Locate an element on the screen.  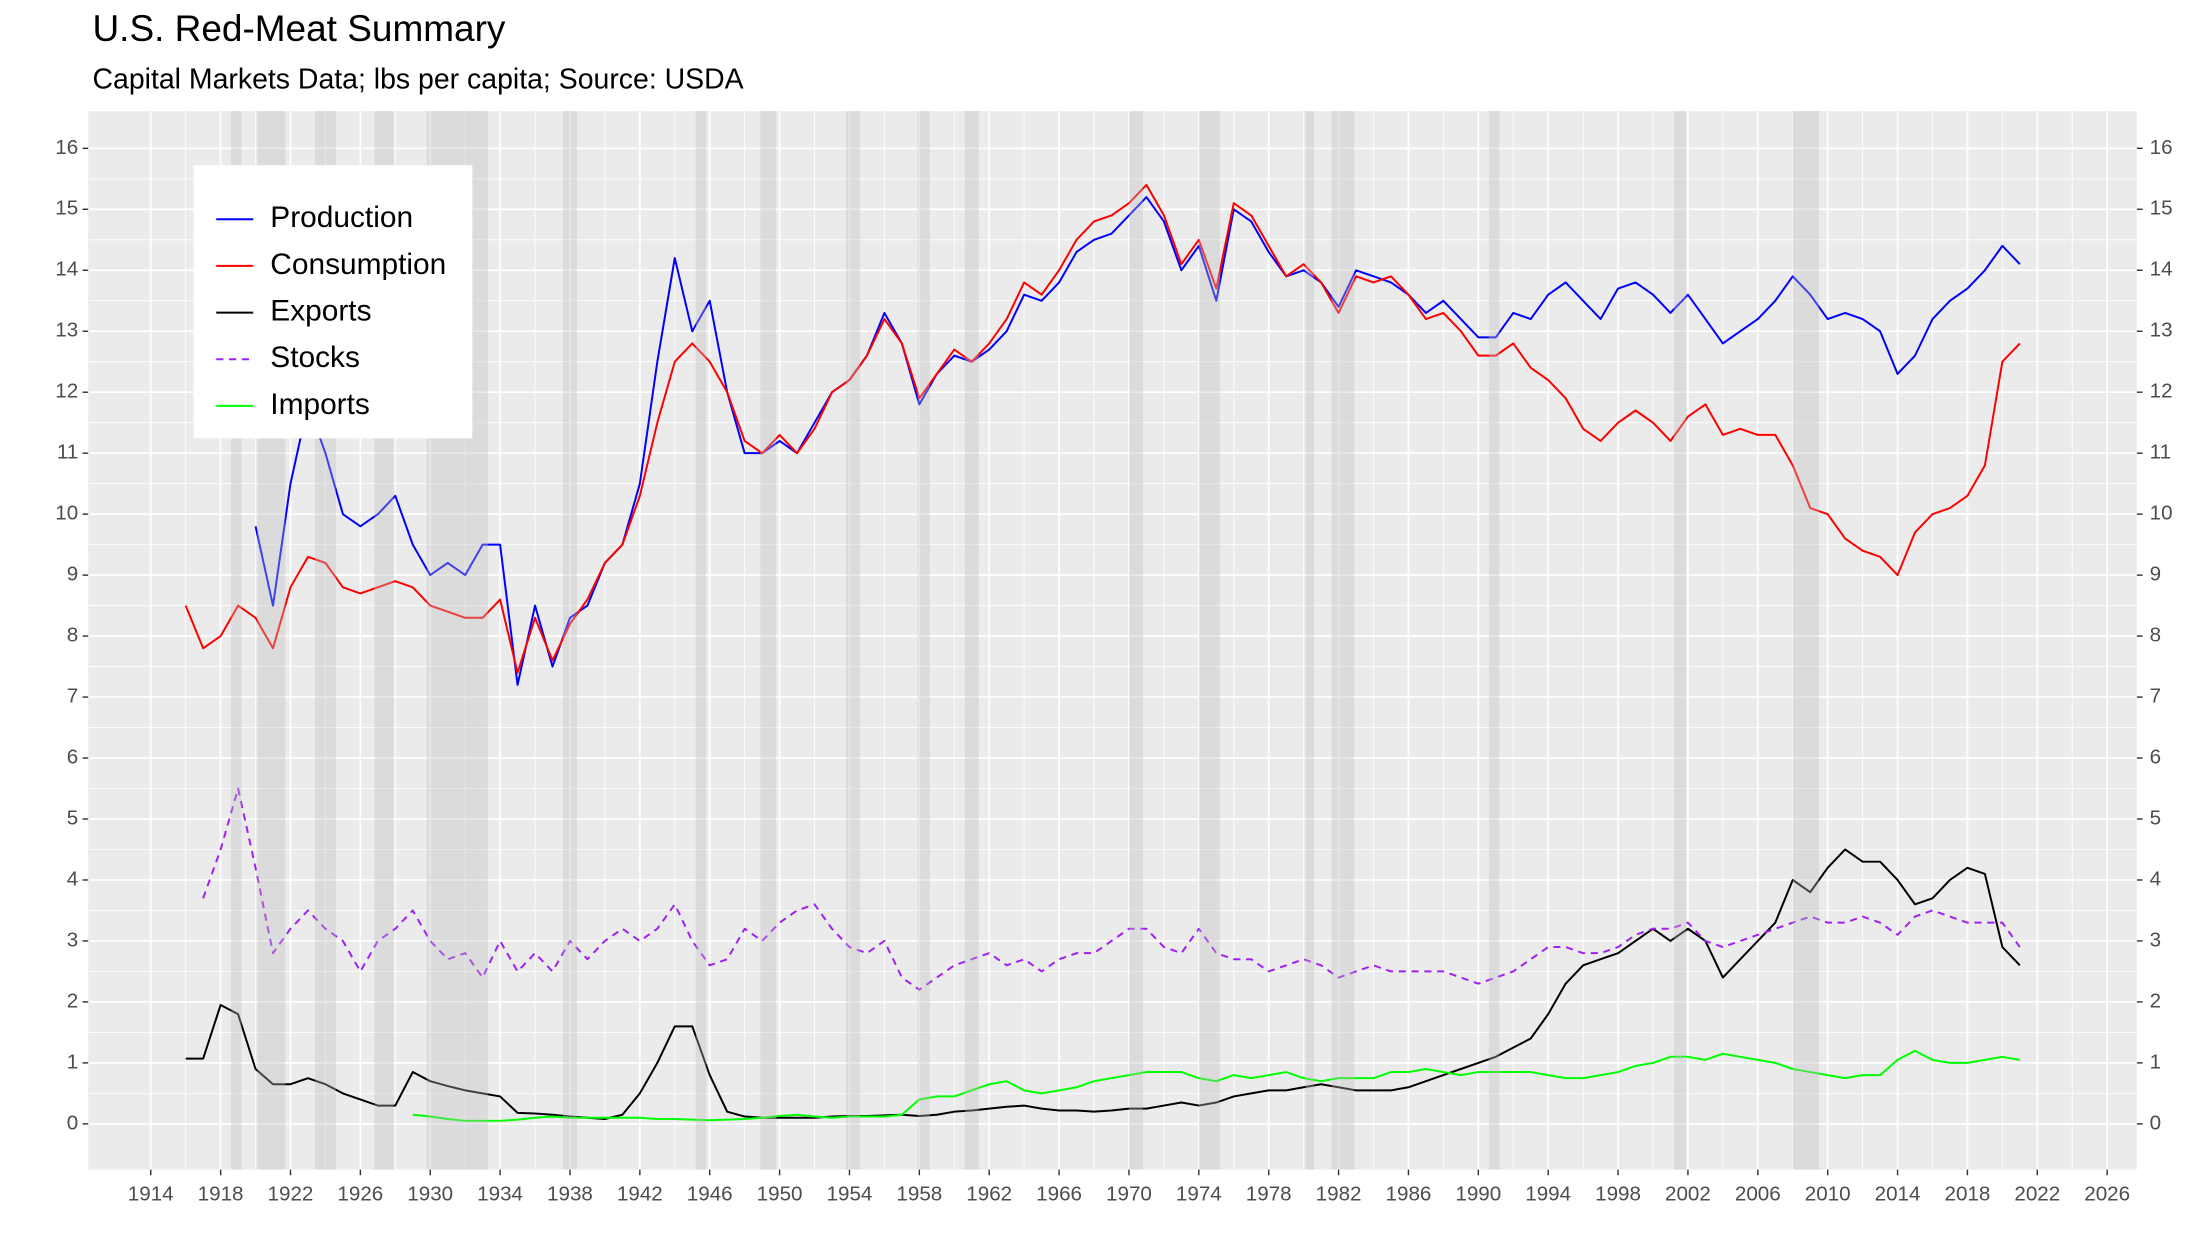
x-tick-label: 1950 is located at coordinates (780, 1194).